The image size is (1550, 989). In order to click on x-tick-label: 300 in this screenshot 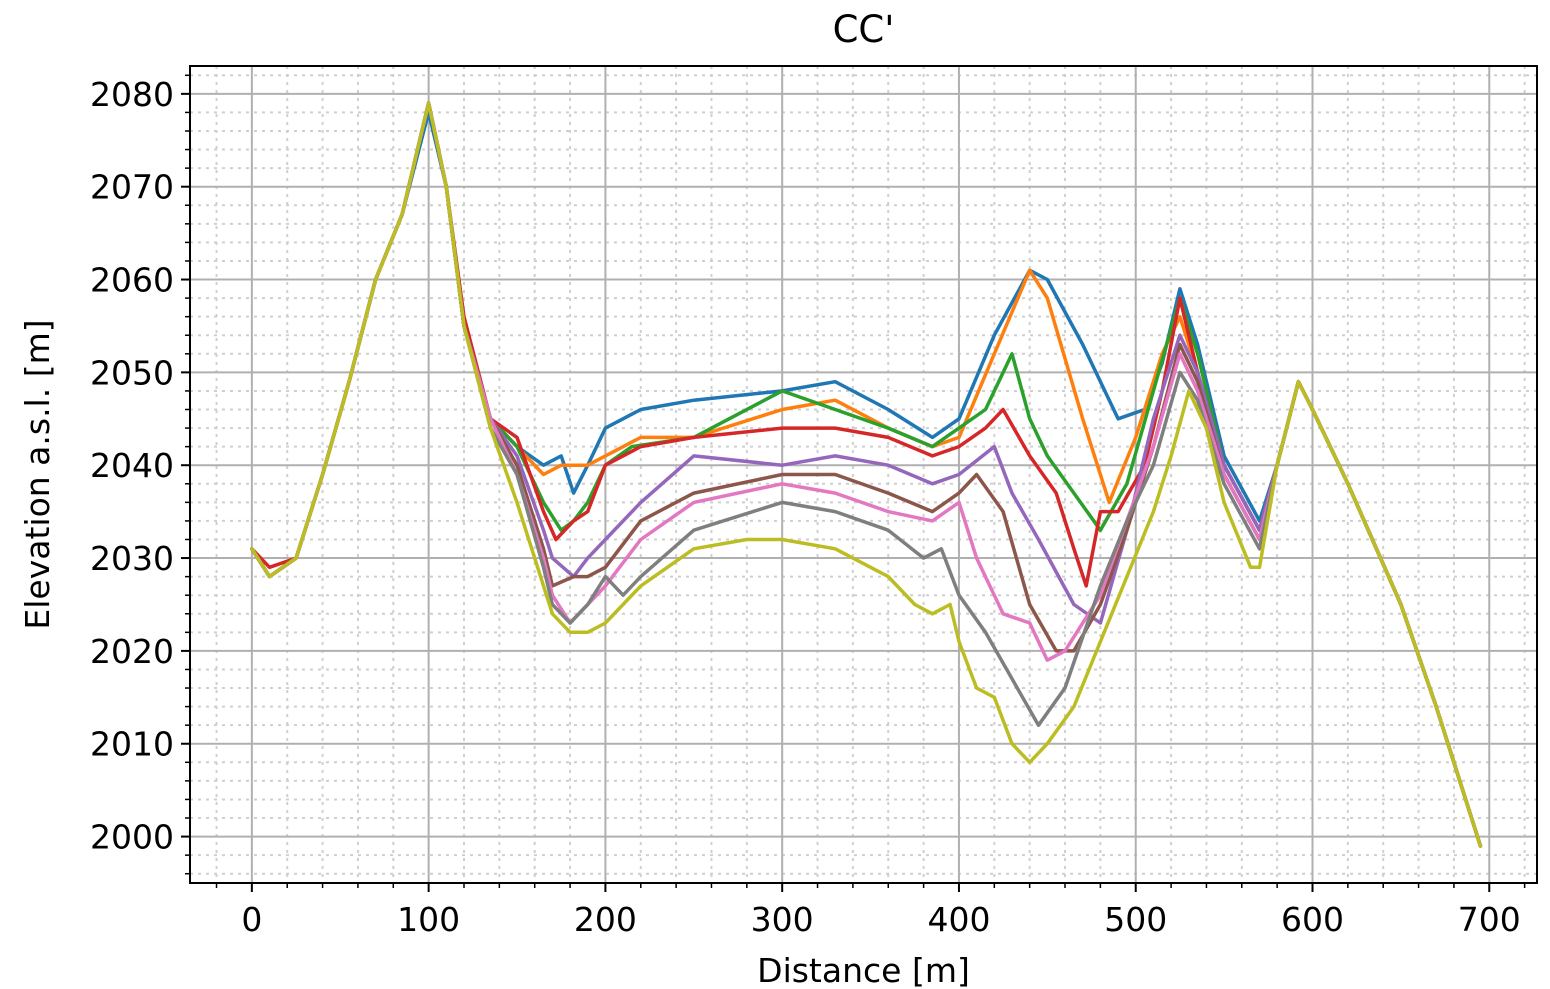, I will do `click(782, 919)`.